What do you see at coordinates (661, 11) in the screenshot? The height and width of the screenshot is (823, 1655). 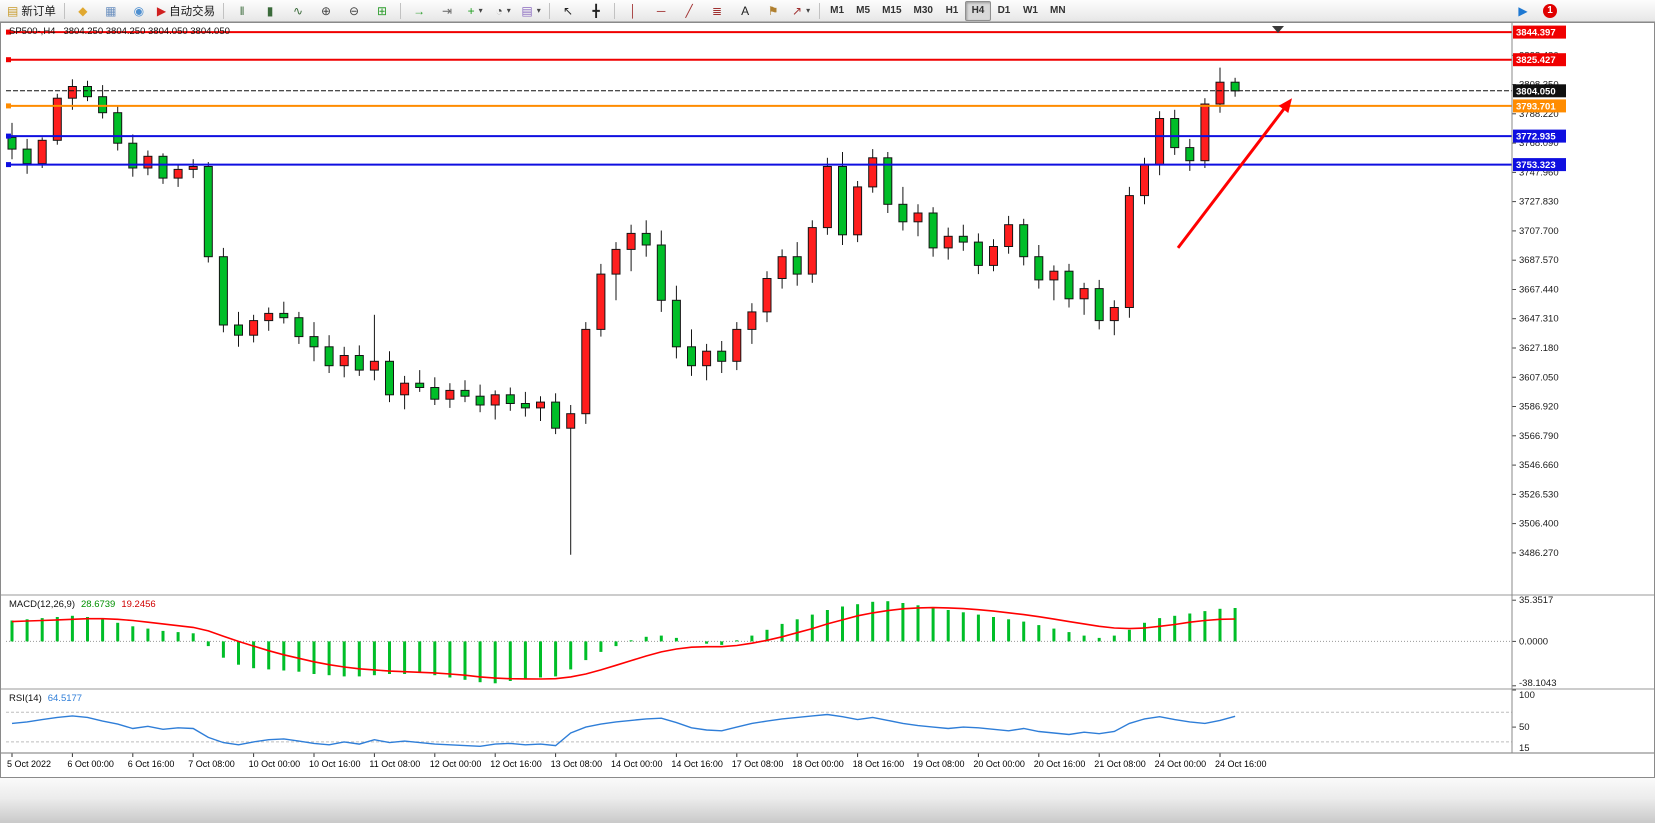 I see `horizontal-line-button: ─` at bounding box center [661, 11].